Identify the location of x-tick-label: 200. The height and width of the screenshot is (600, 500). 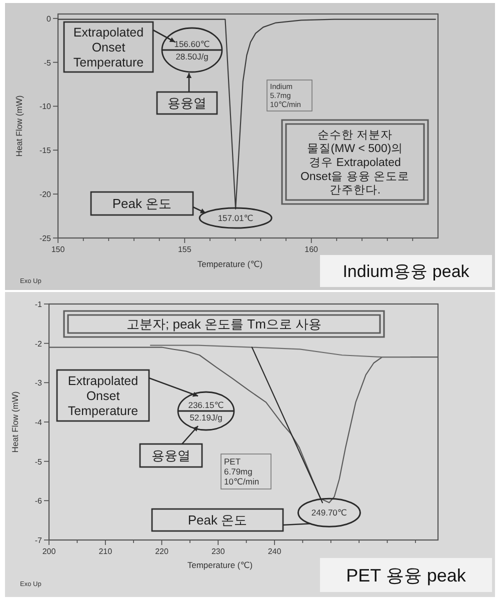
(49, 551).